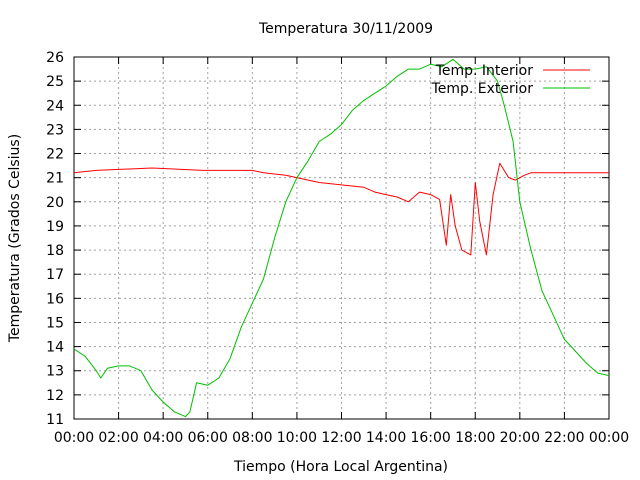 This screenshot has height=480, width=640. I want to click on x-tick-label: 16:00, so click(430, 438).